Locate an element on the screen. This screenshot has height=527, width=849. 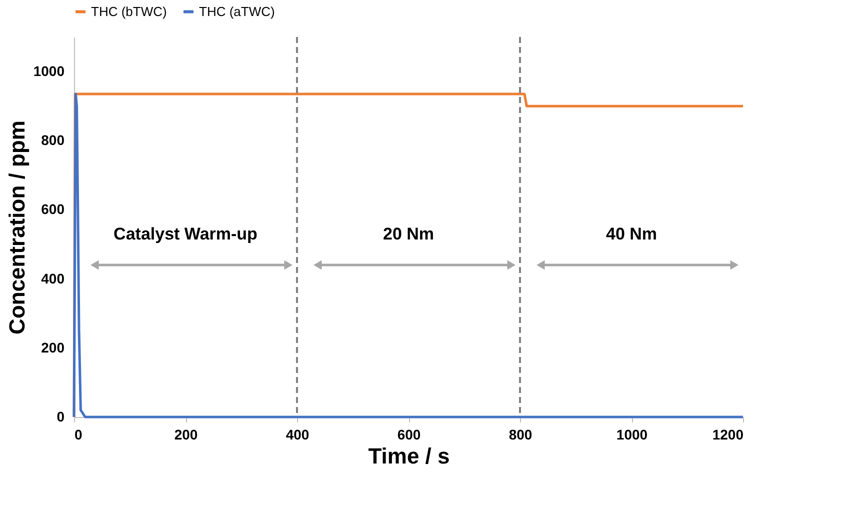
annotation: Catalyst Warm-up is located at coordinates (186, 234).